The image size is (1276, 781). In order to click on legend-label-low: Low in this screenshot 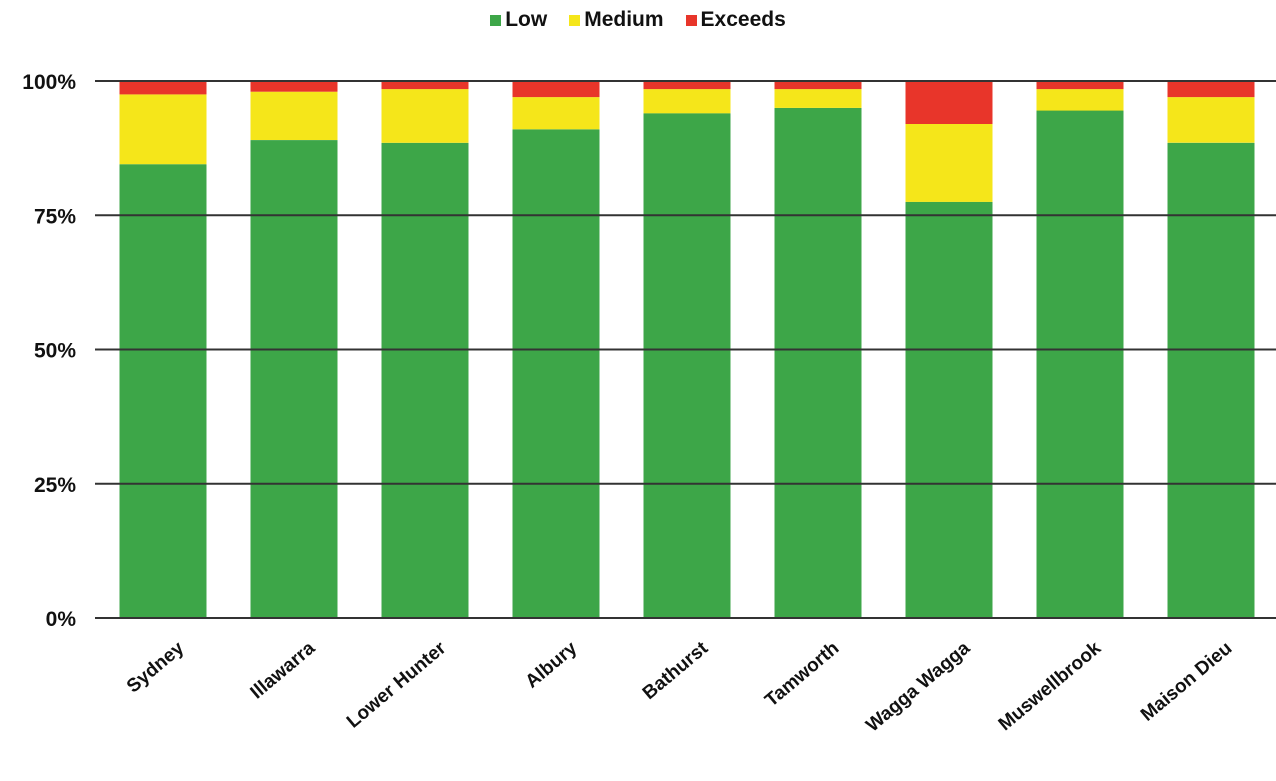, I will do `click(526, 19)`.